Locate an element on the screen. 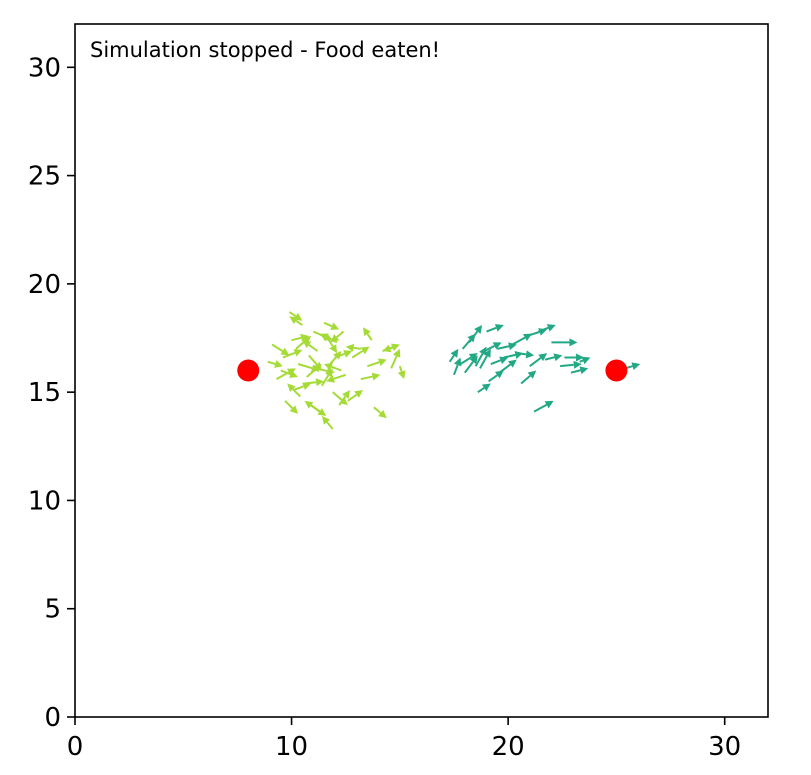 This screenshot has height=775, width=811. y-axis-ticks: 0 5 10 15 20 25 30 is located at coordinates (51, 393).